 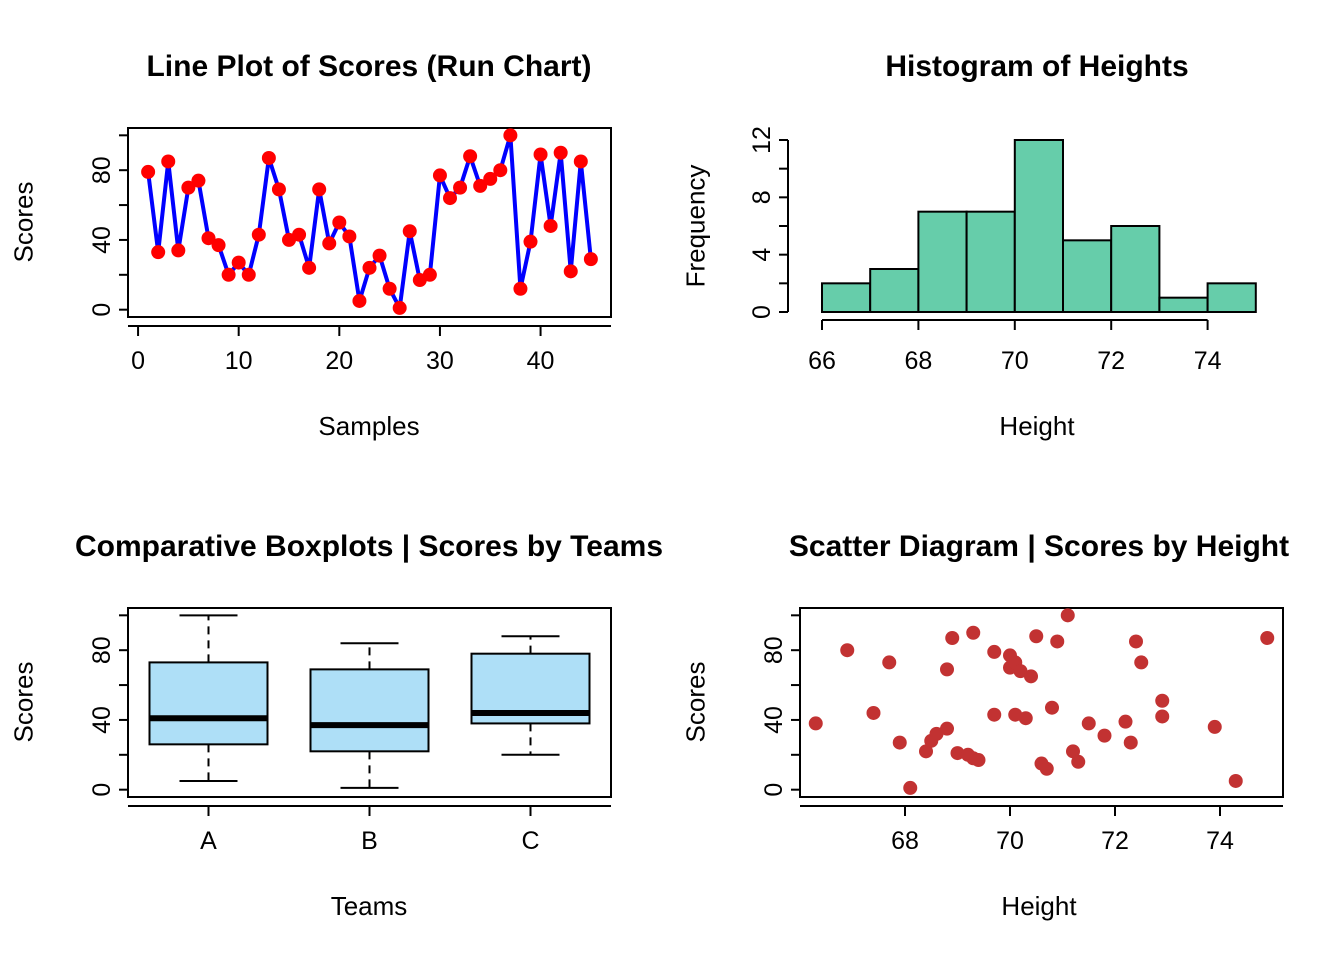 What do you see at coordinates (1037, 66) in the screenshot?
I see `histogram-title: Histogram of Heights` at bounding box center [1037, 66].